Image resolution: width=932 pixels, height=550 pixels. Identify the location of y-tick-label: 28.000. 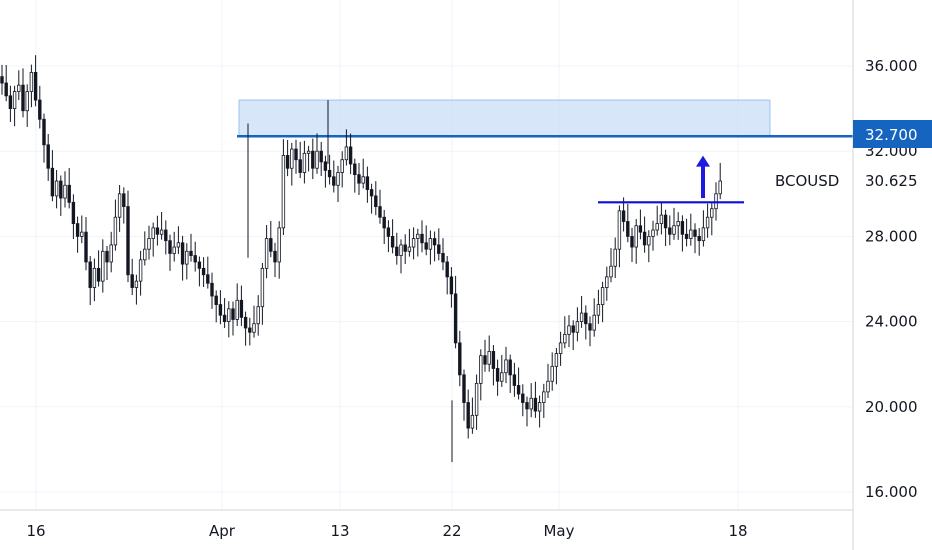
(891, 236).